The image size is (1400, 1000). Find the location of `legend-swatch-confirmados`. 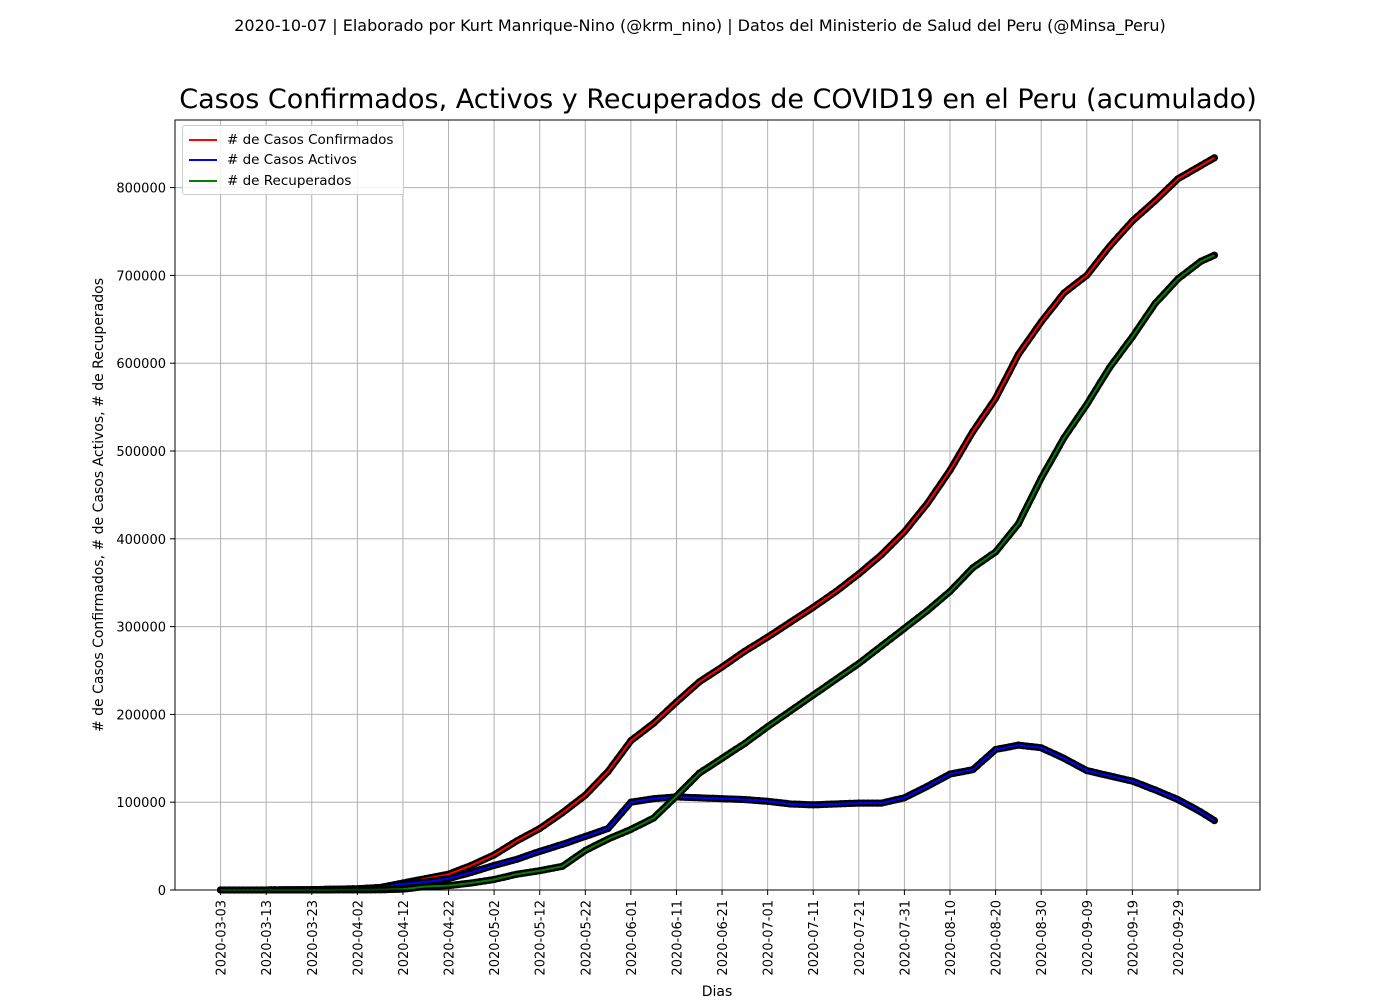

legend-swatch-confirmados is located at coordinates (203, 140).